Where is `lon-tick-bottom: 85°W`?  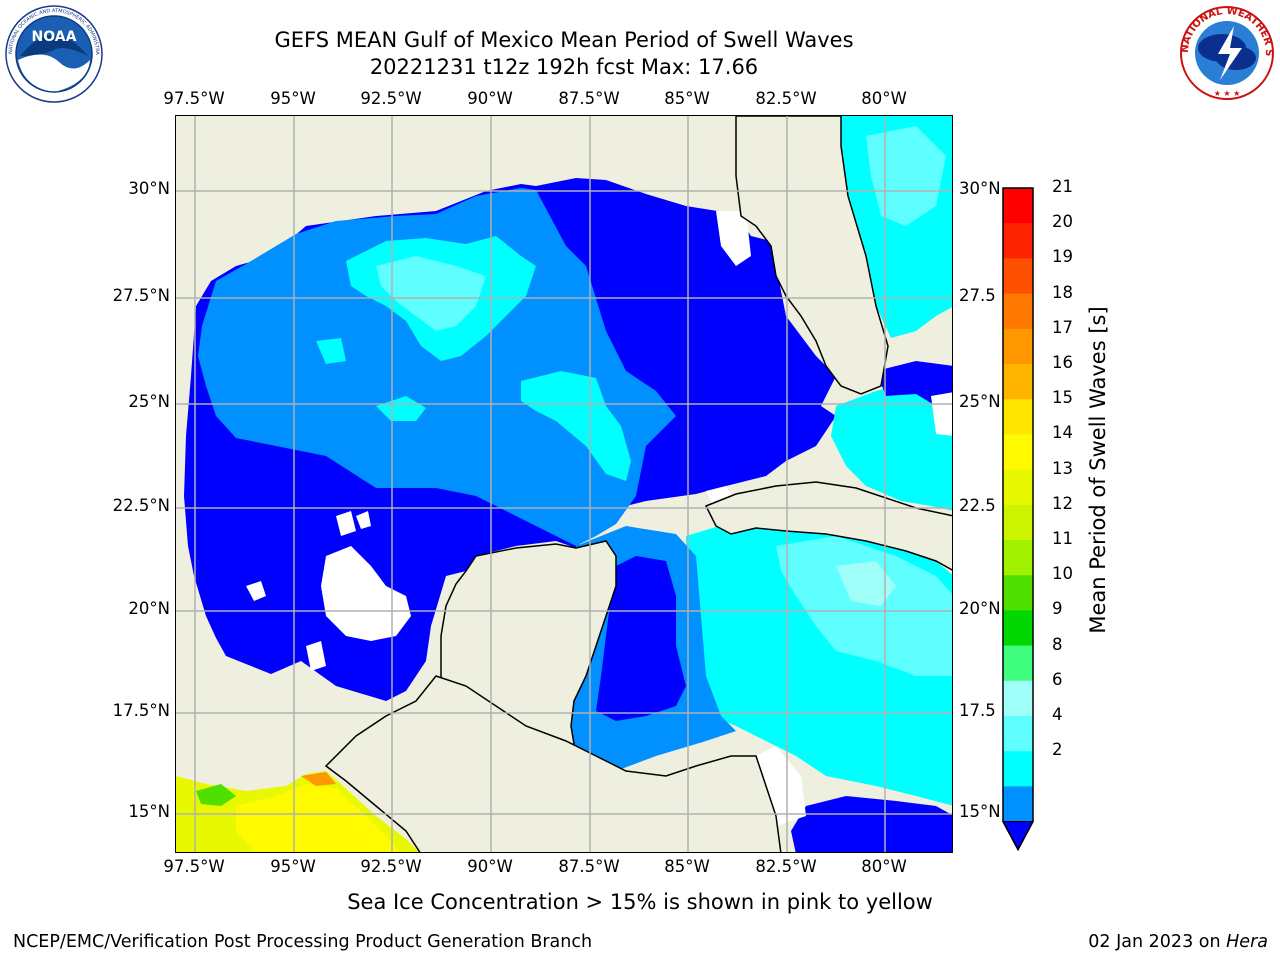
lon-tick-bottom: 85°W is located at coordinates (687, 866).